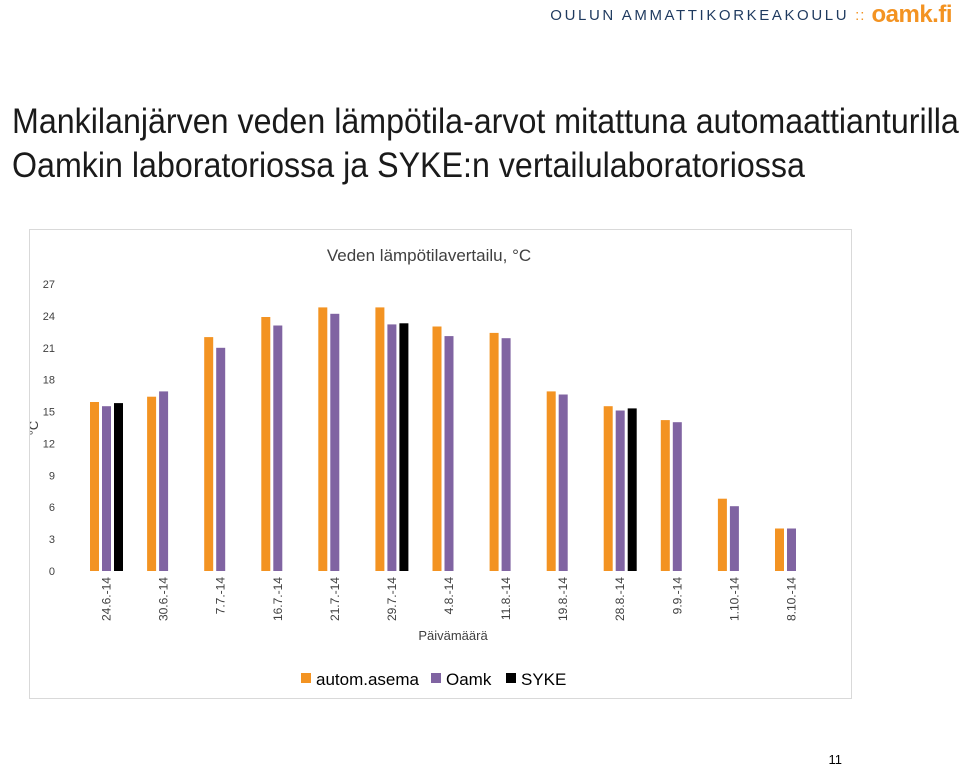 The width and height of the screenshot is (960, 769). I want to click on x-tick-label: 9.9.-14, so click(677, 596).